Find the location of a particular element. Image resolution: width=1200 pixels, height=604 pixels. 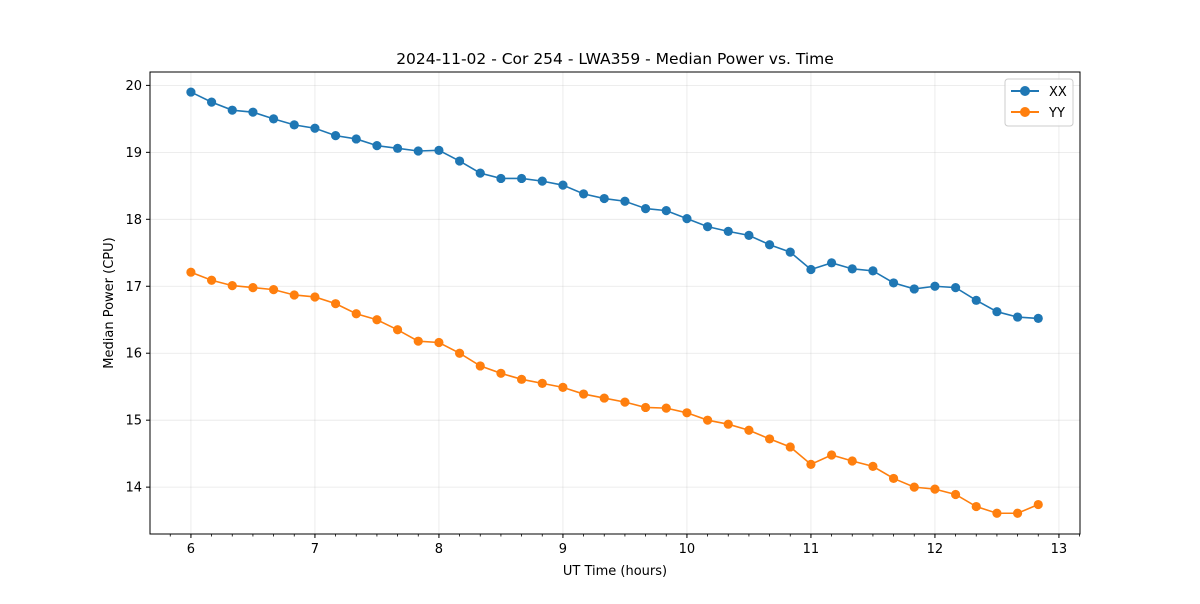

legend-label-yy: YY is located at coordinates (1056, 113).